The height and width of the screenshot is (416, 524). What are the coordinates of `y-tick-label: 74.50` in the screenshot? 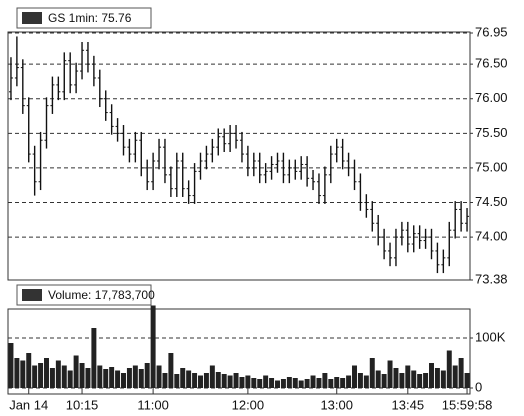 It's located at (491, 201).